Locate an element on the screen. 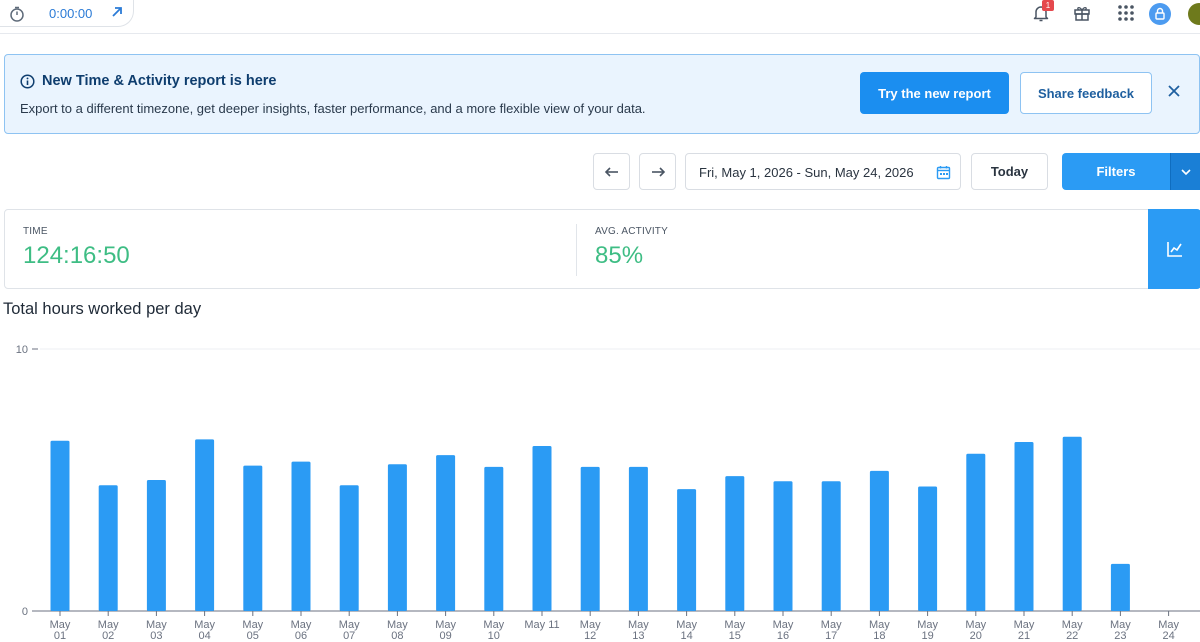 This screenshot has width=1200, height=642. time-value: 124:16:50 is located at coordinates (76, 255).